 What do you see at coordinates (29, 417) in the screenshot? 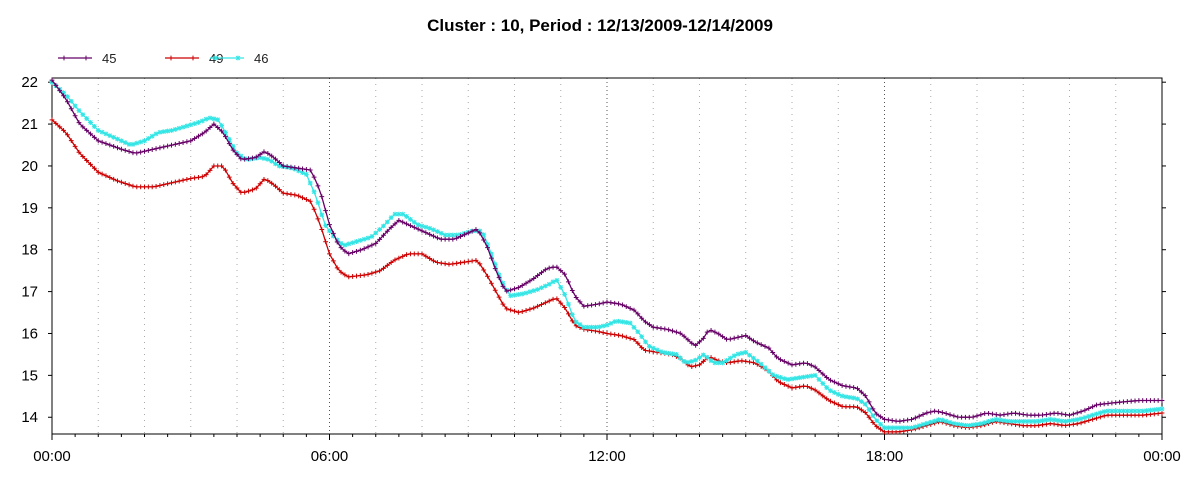
I see `y-tick-label: 14` at bounding box center [29, 417].